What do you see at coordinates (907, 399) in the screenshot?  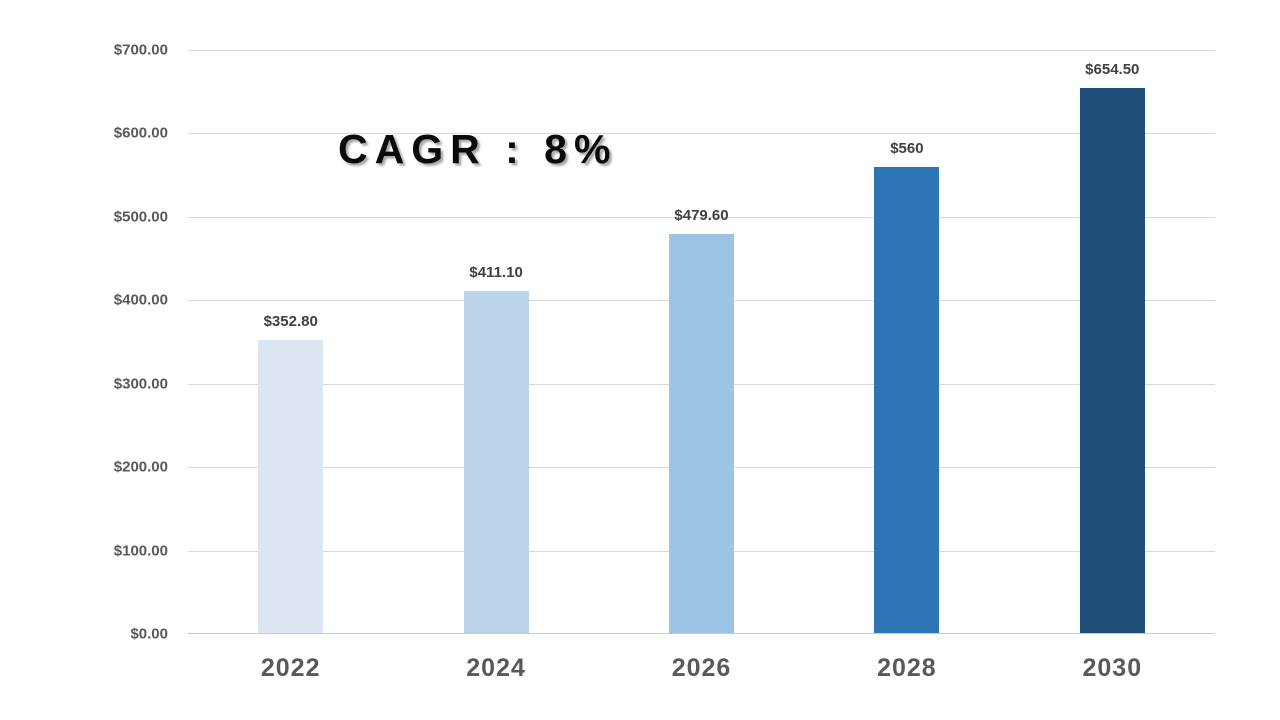 I see `bar-2028` at bounding box center [907, 399].